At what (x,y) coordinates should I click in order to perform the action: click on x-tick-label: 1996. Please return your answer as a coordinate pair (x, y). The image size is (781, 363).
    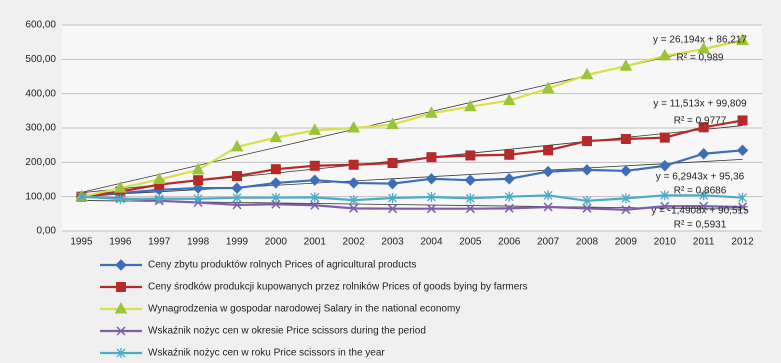
    Looking at the image, I should click on (120, 242).